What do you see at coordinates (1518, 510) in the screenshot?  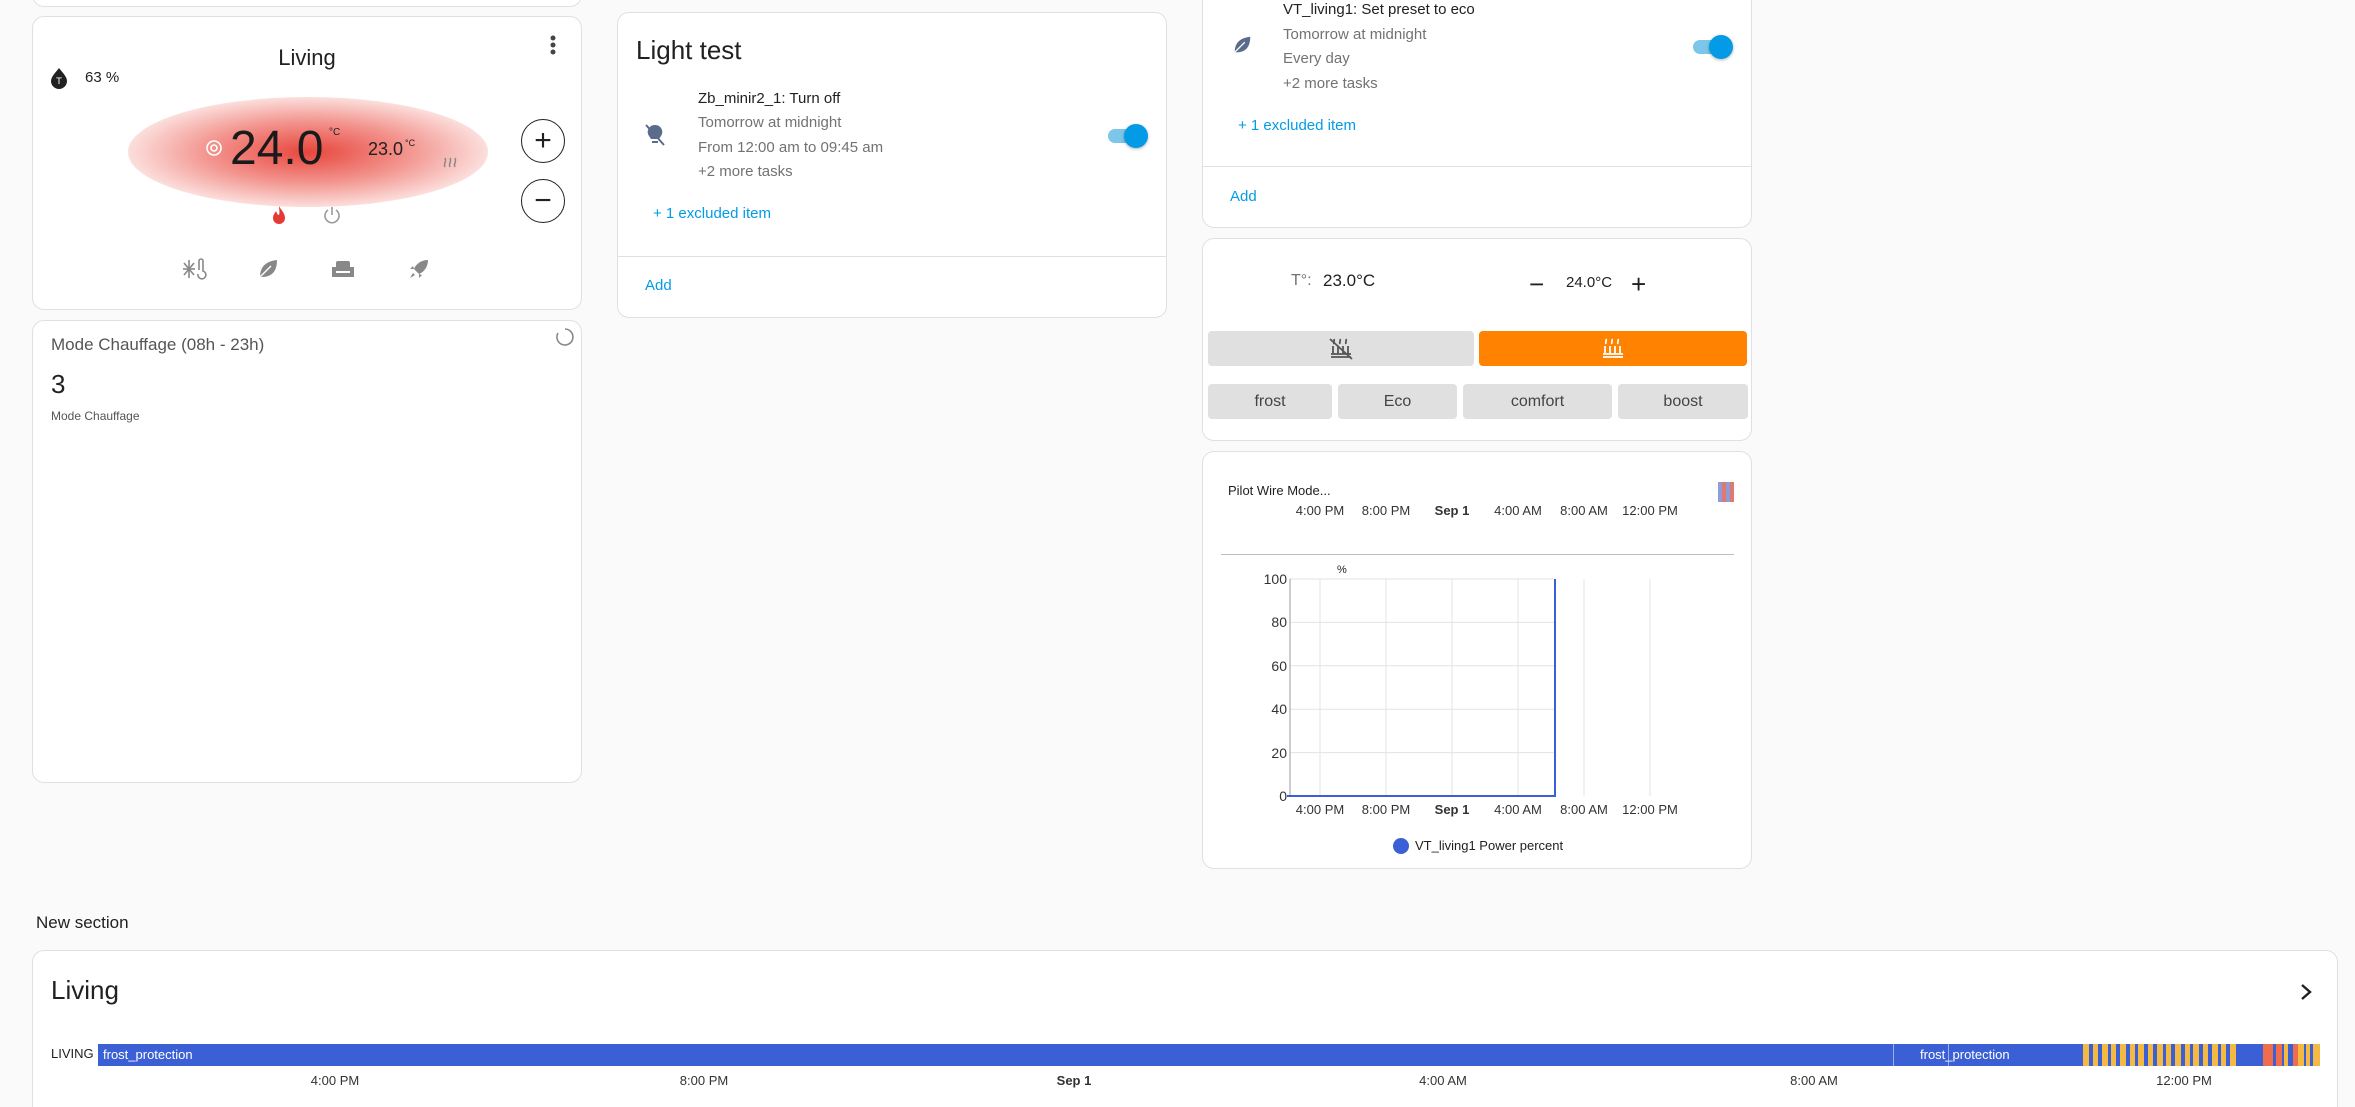 I see `timeline-tick-label: 4:00 AM` at bounding box center [1518, 510].